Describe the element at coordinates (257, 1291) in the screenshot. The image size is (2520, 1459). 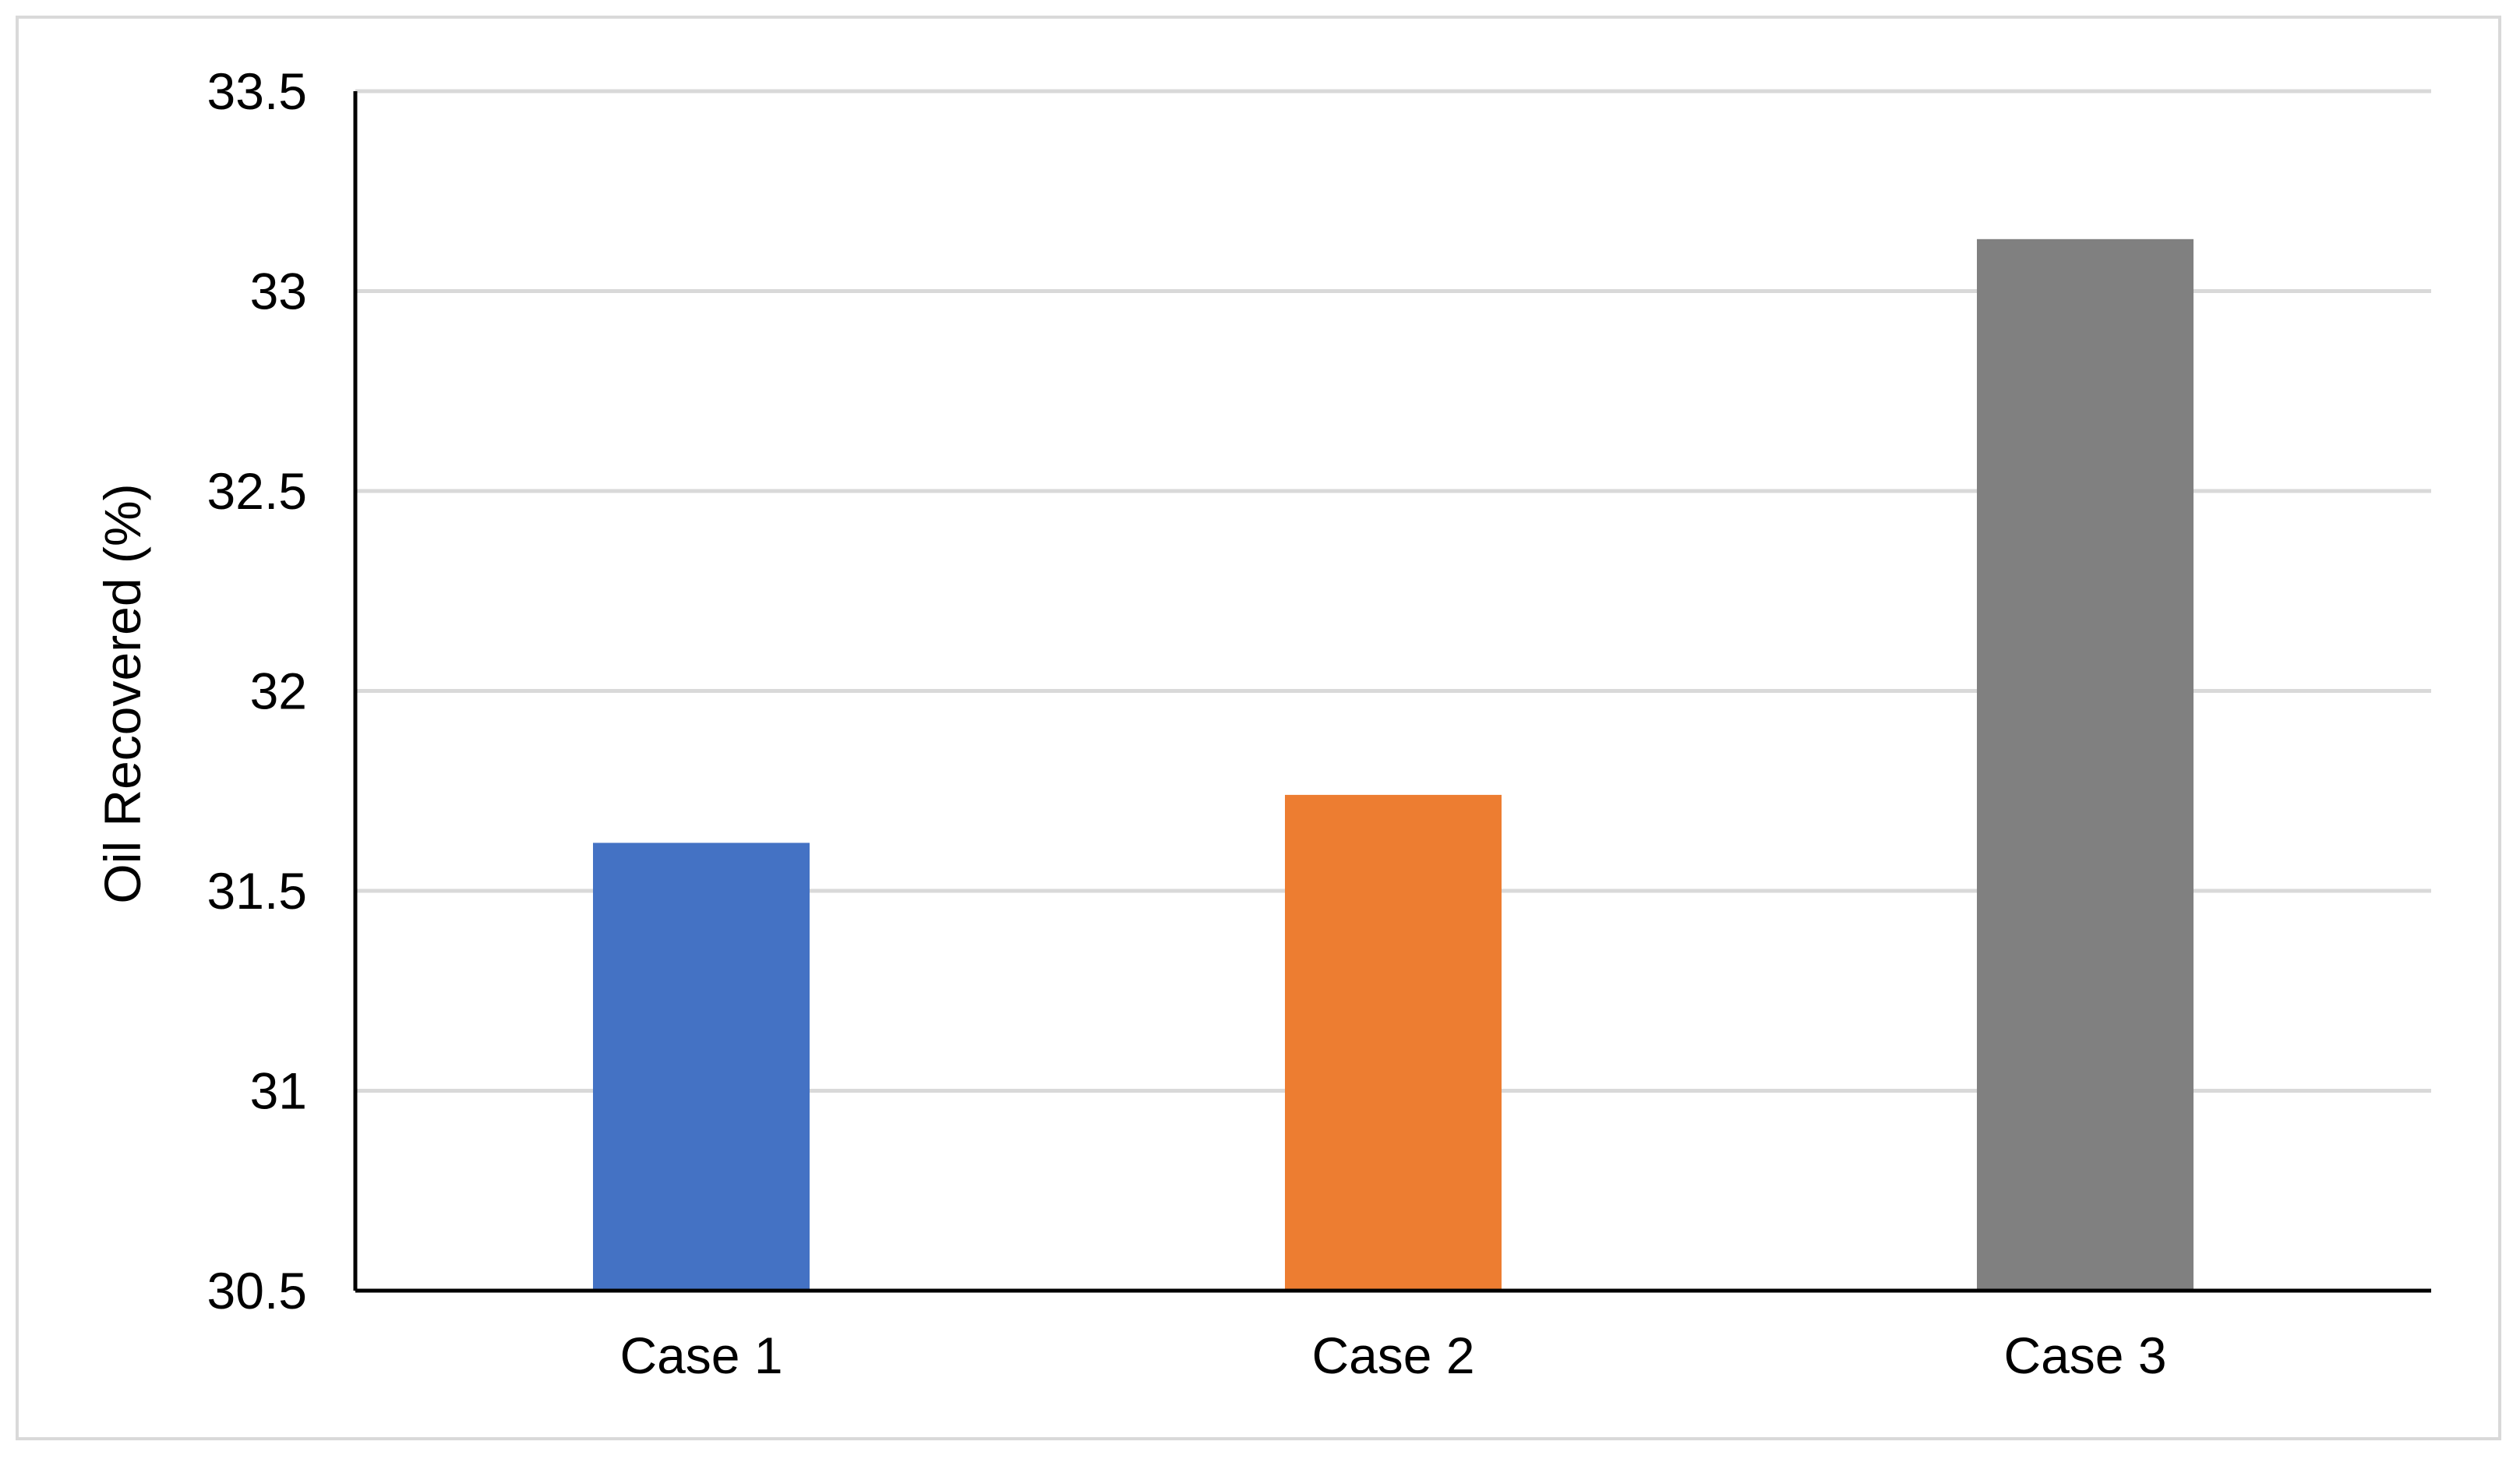
I see `y-tick-label: 30.5` at that location.